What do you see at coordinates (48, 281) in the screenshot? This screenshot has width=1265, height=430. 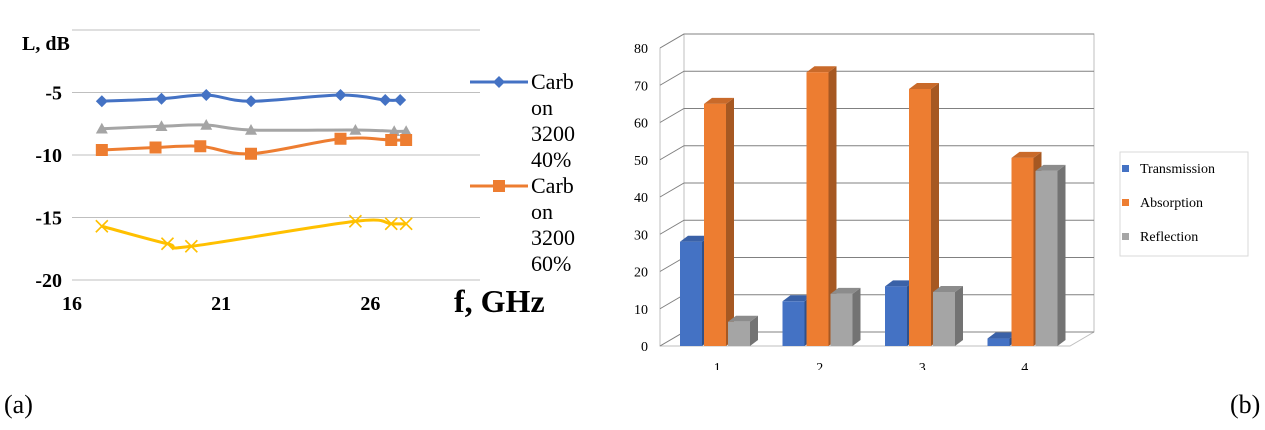 I see `a-y-tick-label: -20` at bounding box center [48, 281].